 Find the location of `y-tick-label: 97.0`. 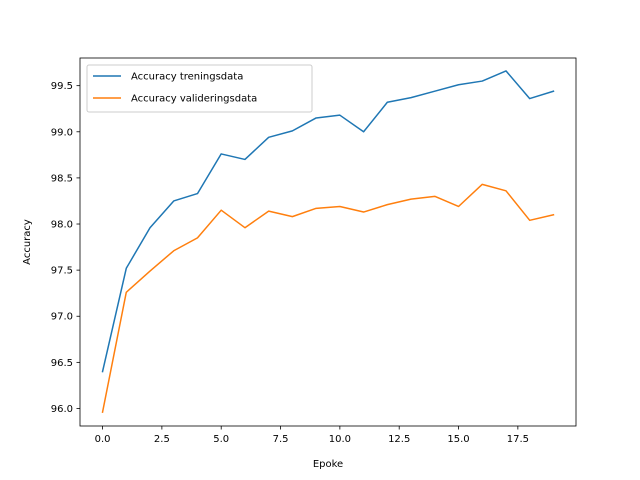

y-tick-label: 97.0 is located at coordinates (62, 317).